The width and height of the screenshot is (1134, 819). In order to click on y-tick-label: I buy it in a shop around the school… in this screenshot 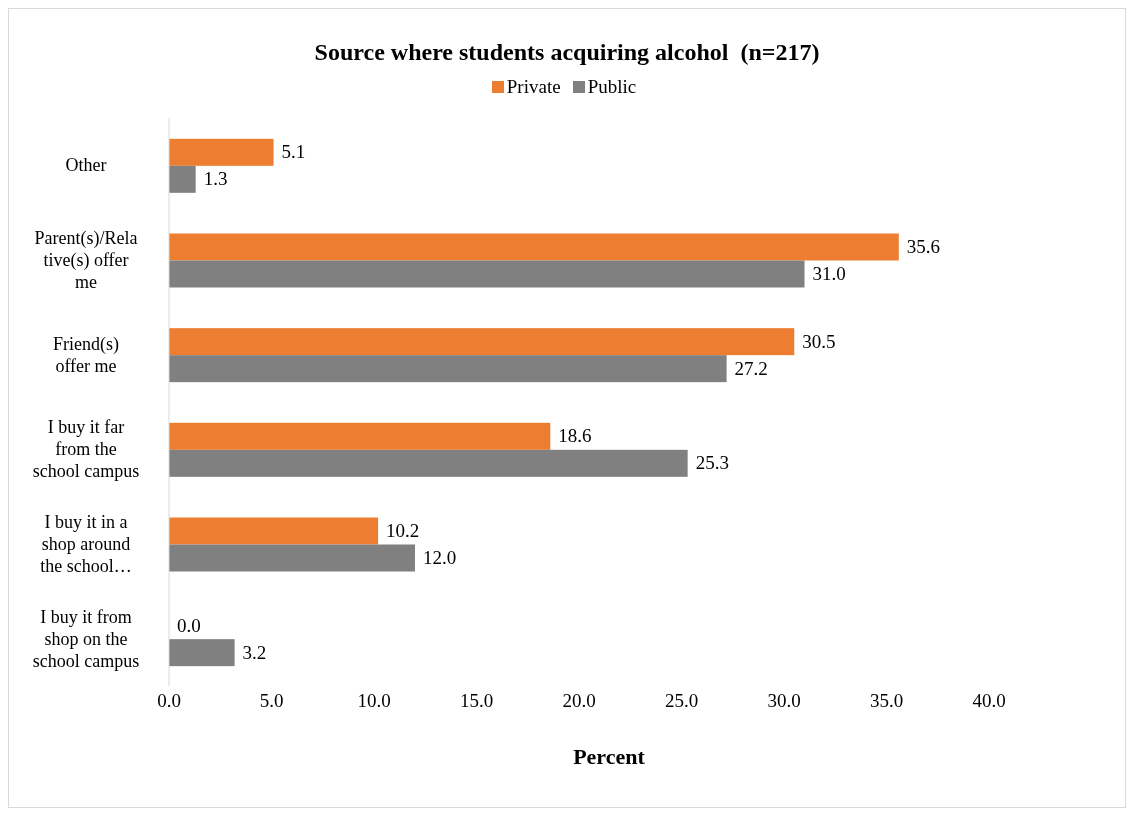, I will do `click(86, 544)`.